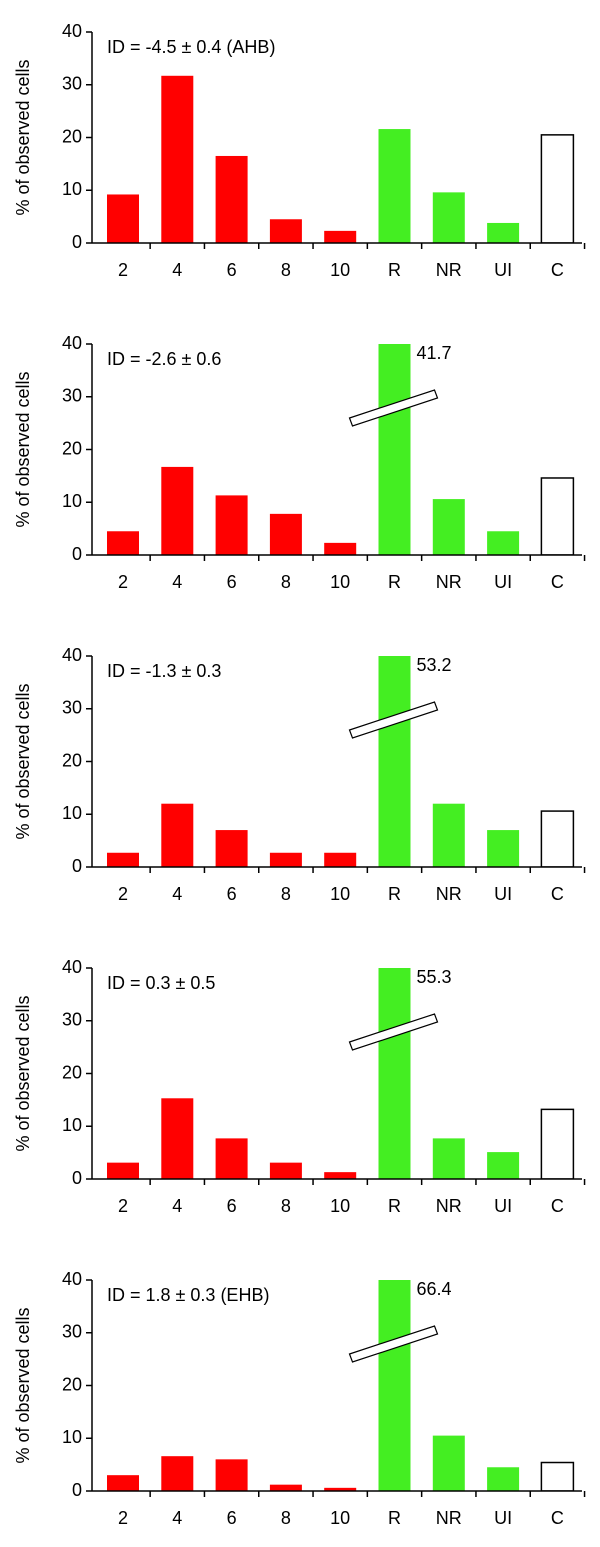  What do you see at coordinates (434, 665) in the screenshot?
I see `value-label: 53.2` at bounding box center [434, 665].